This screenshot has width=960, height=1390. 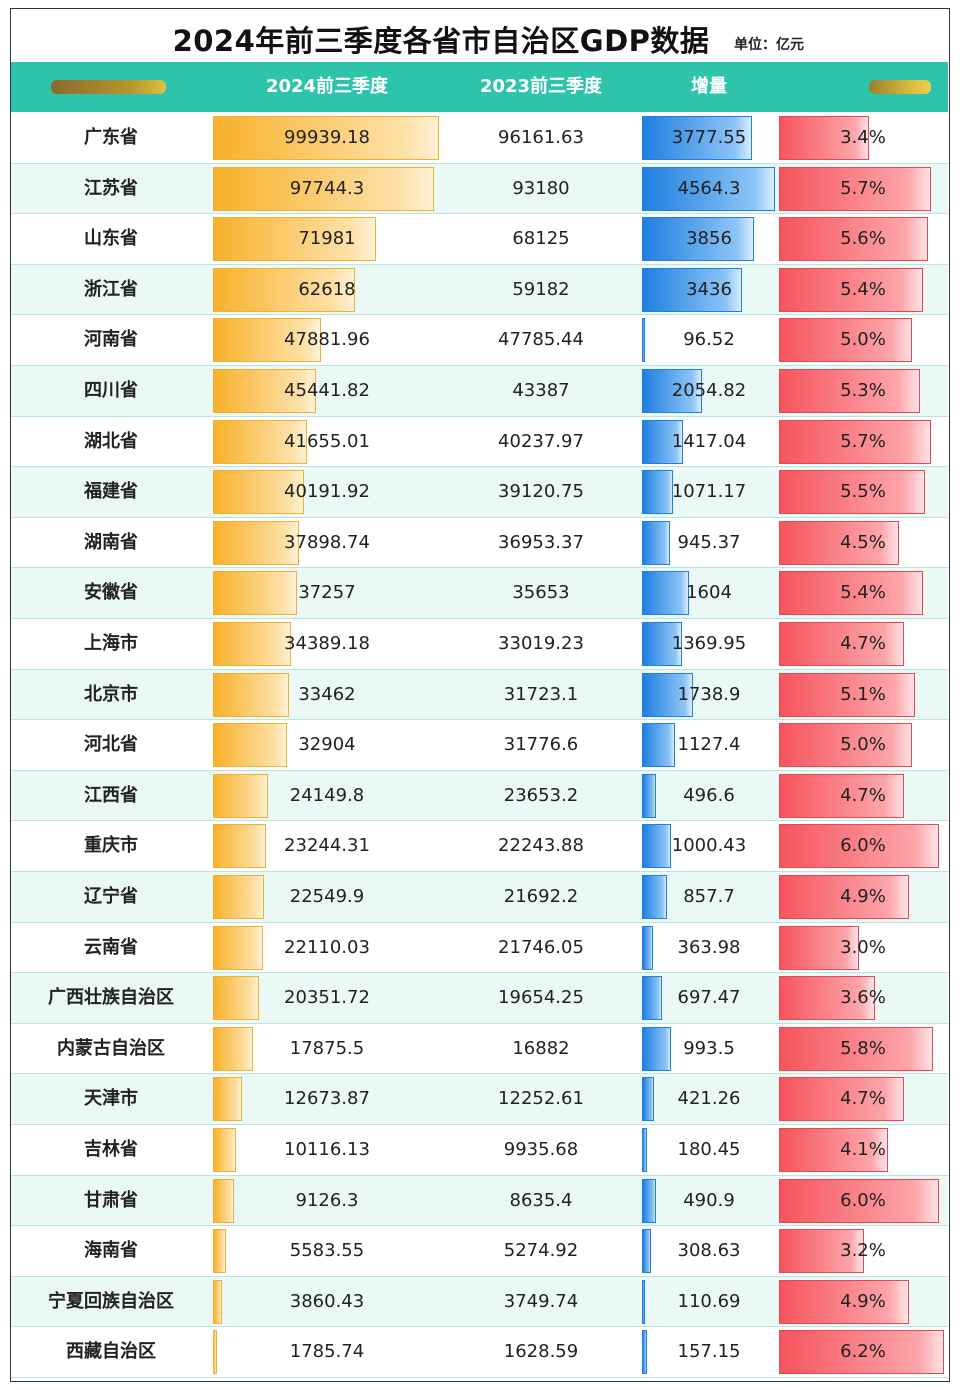 I want to click on table-row: 湖南省 37898.74 36953.37 945.37 4.5%, so click(x=479, y=543).